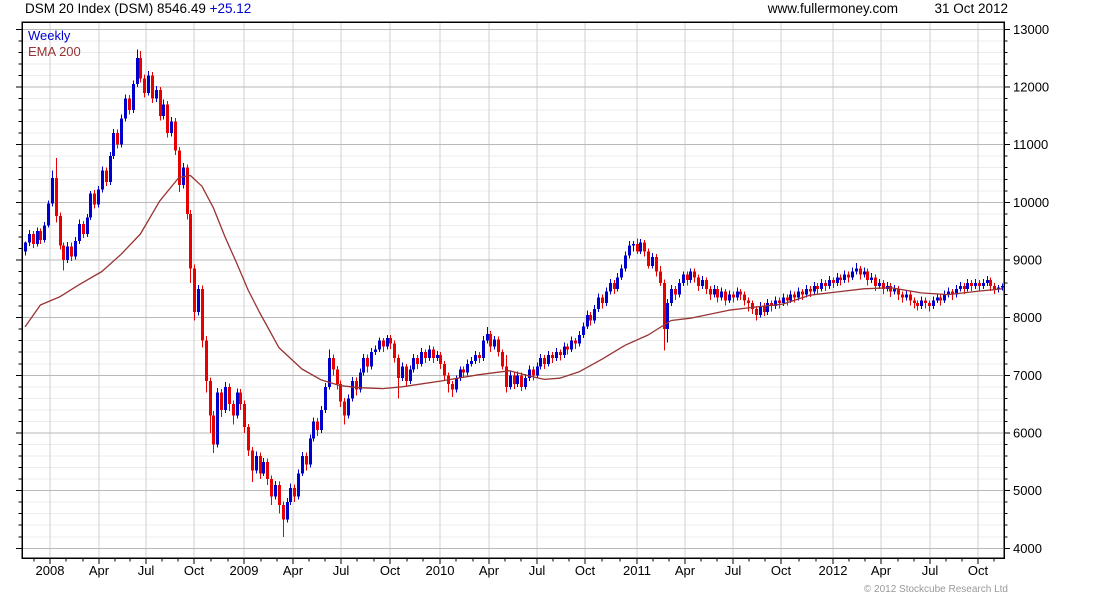 The height and width of the screenshot is (600, 1100). What do you see at coordinates (1027, 317) in the screenshot?
I see `svg-text: 8000` at bounding box center [1027, 317].